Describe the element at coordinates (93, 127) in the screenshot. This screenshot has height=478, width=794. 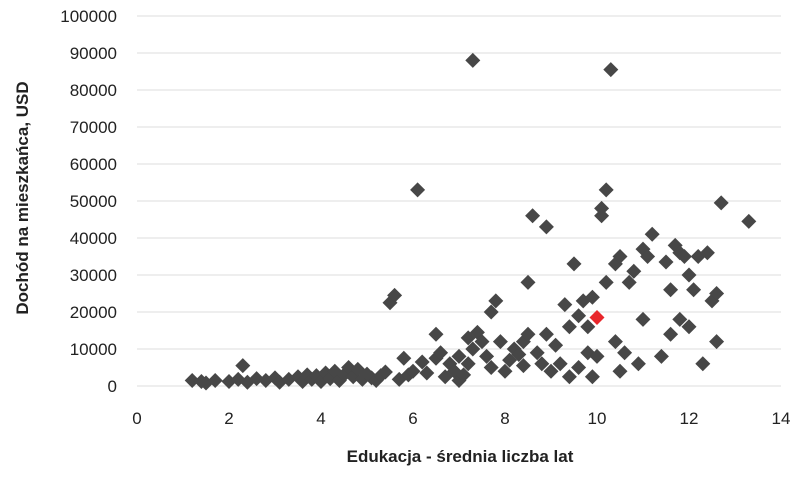
I see `y-tick-label: 70000` at that location.